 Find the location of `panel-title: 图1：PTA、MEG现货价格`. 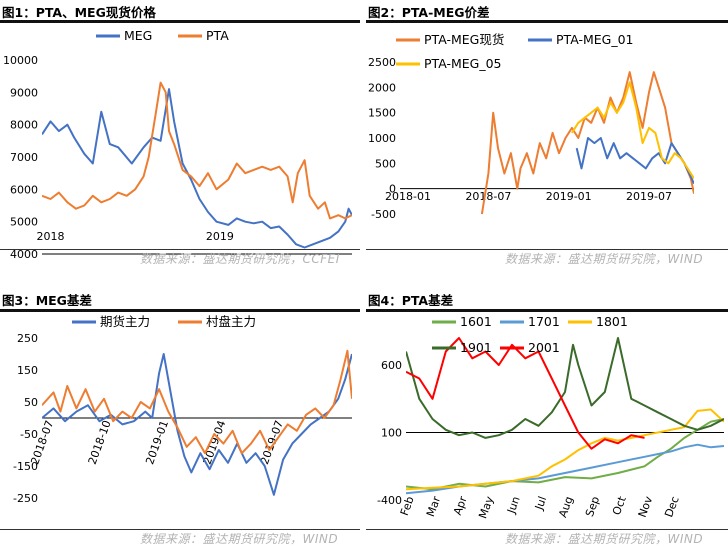

panel-title: 图1：PTA、MEG现货价格 is located at coordinates (79, 12).